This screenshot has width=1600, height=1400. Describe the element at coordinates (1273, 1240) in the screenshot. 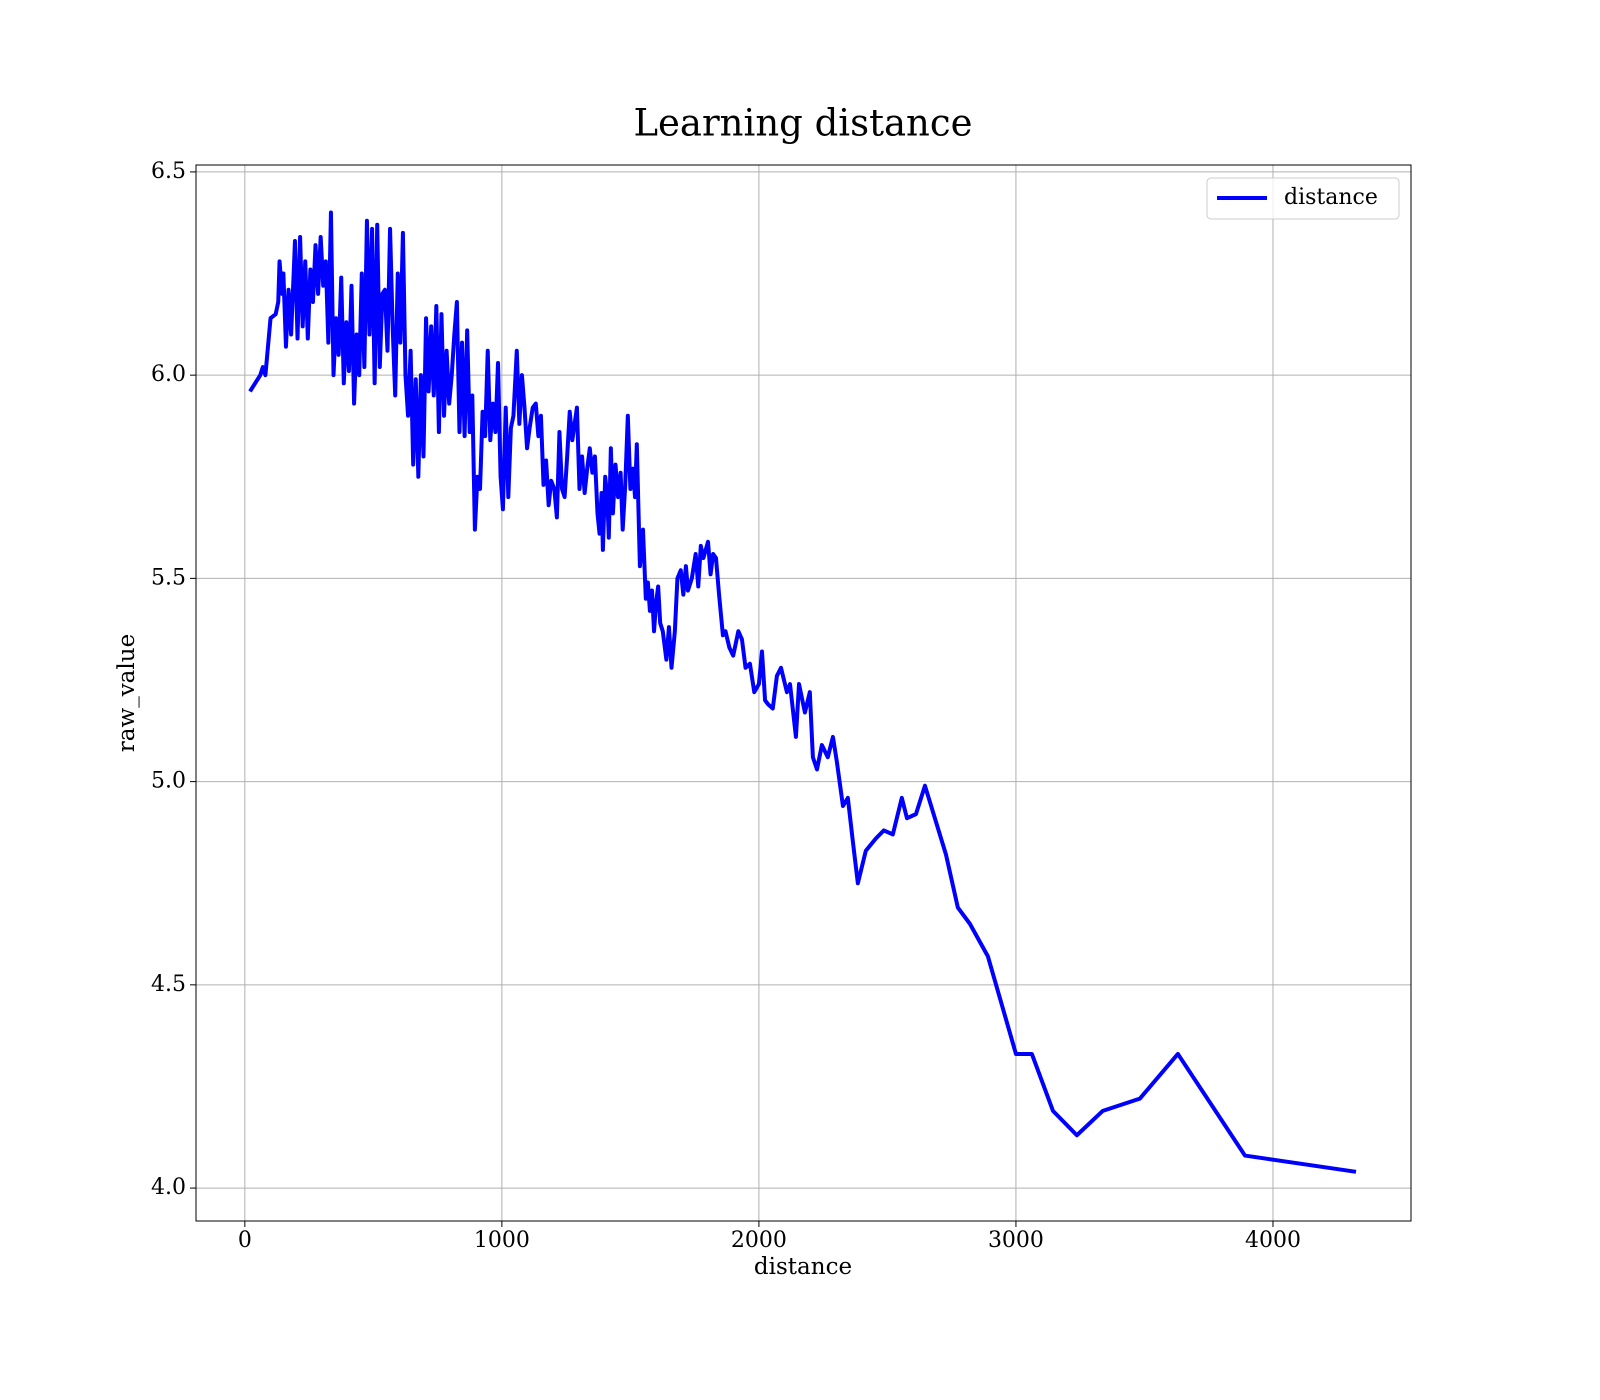

I see `x-tick-label: 4000` at that location.